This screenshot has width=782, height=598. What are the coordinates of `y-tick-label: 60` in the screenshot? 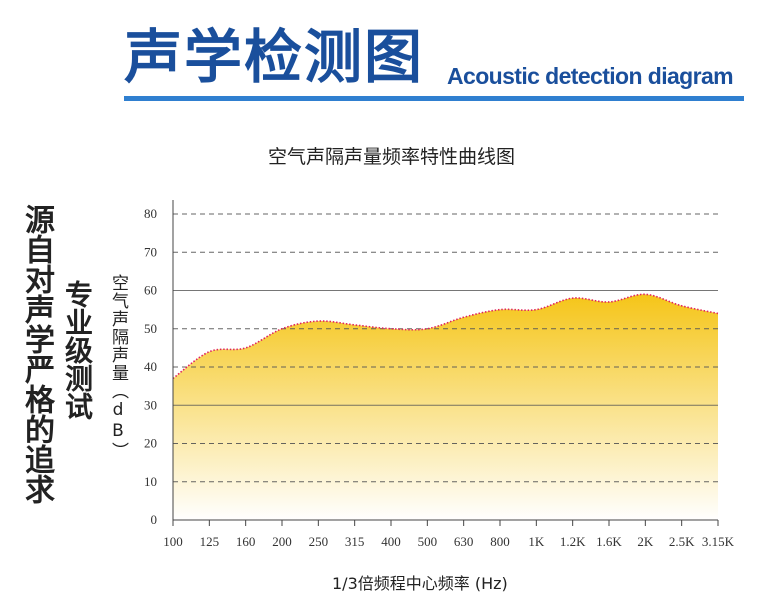 It's located at (150, 290).